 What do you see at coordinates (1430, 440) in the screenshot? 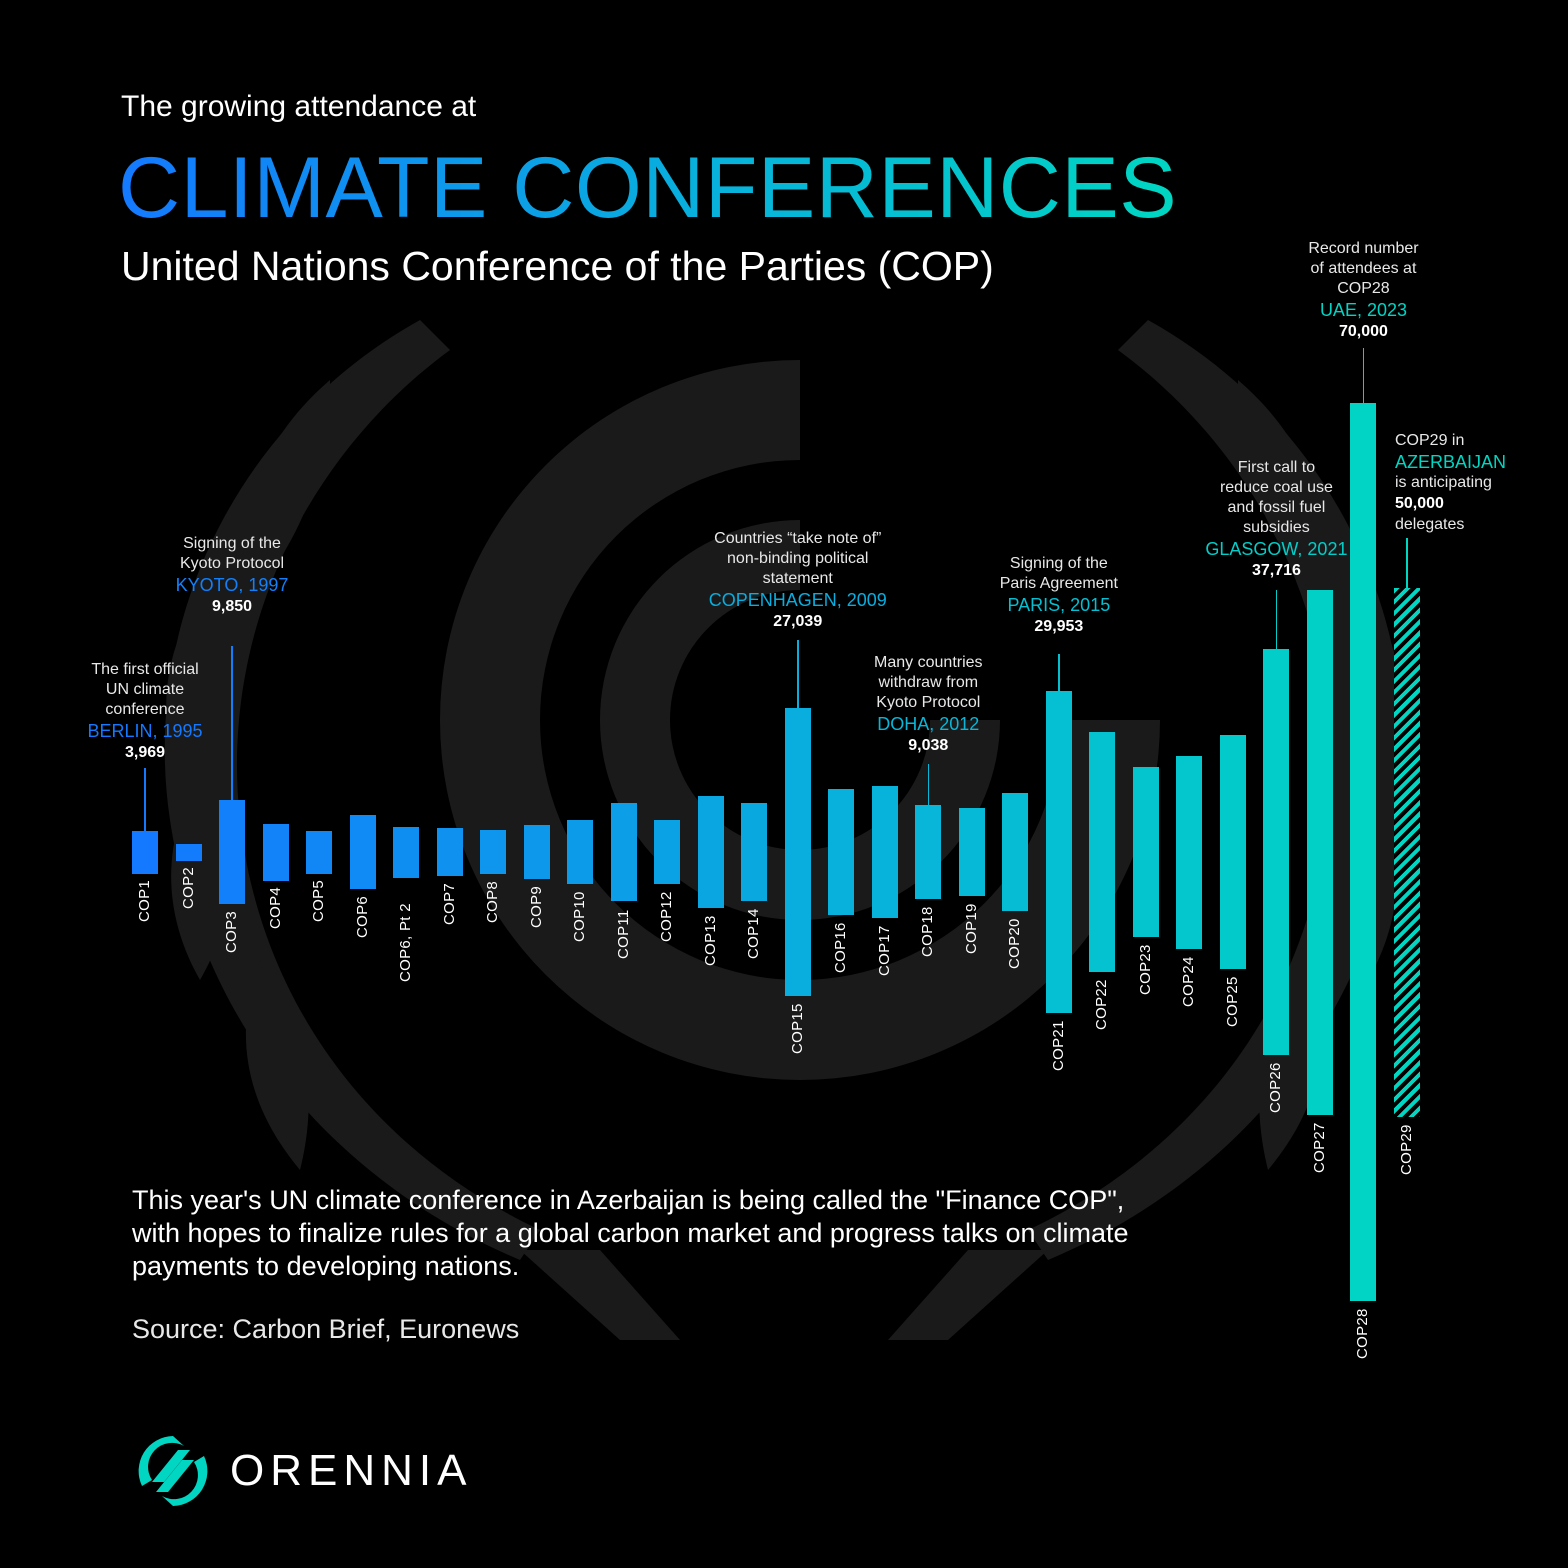
I see `annotation-note: COP29 in` at bounding box center [1430, 440].